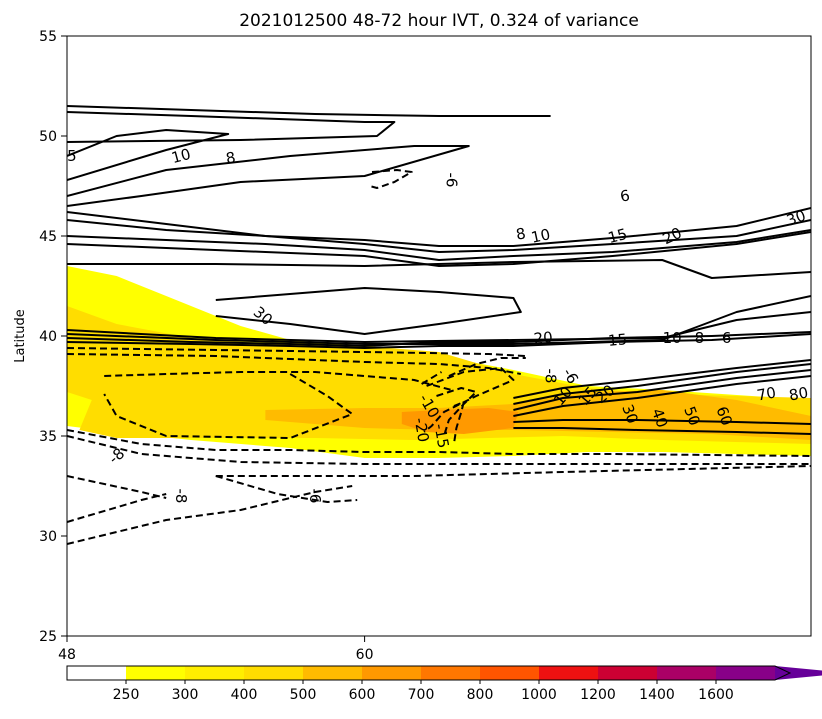 The height and width of the screenshot is (719, 822). Describe the element at coordinates (48, 437) in the screenshot. I see `y-tick-label: 35` at that location.